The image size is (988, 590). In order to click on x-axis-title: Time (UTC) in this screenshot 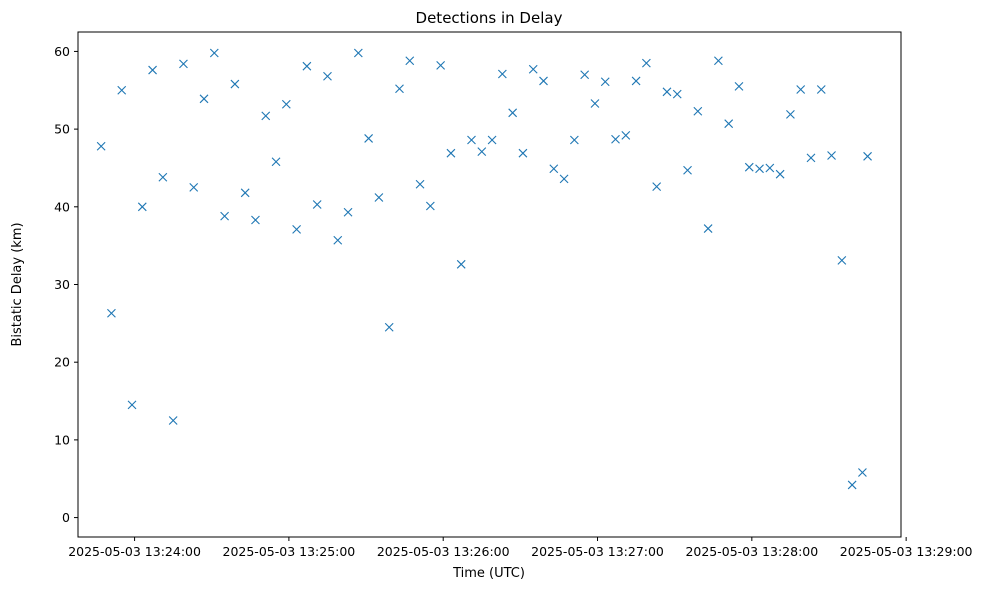, I will do `click(488, 573)`.